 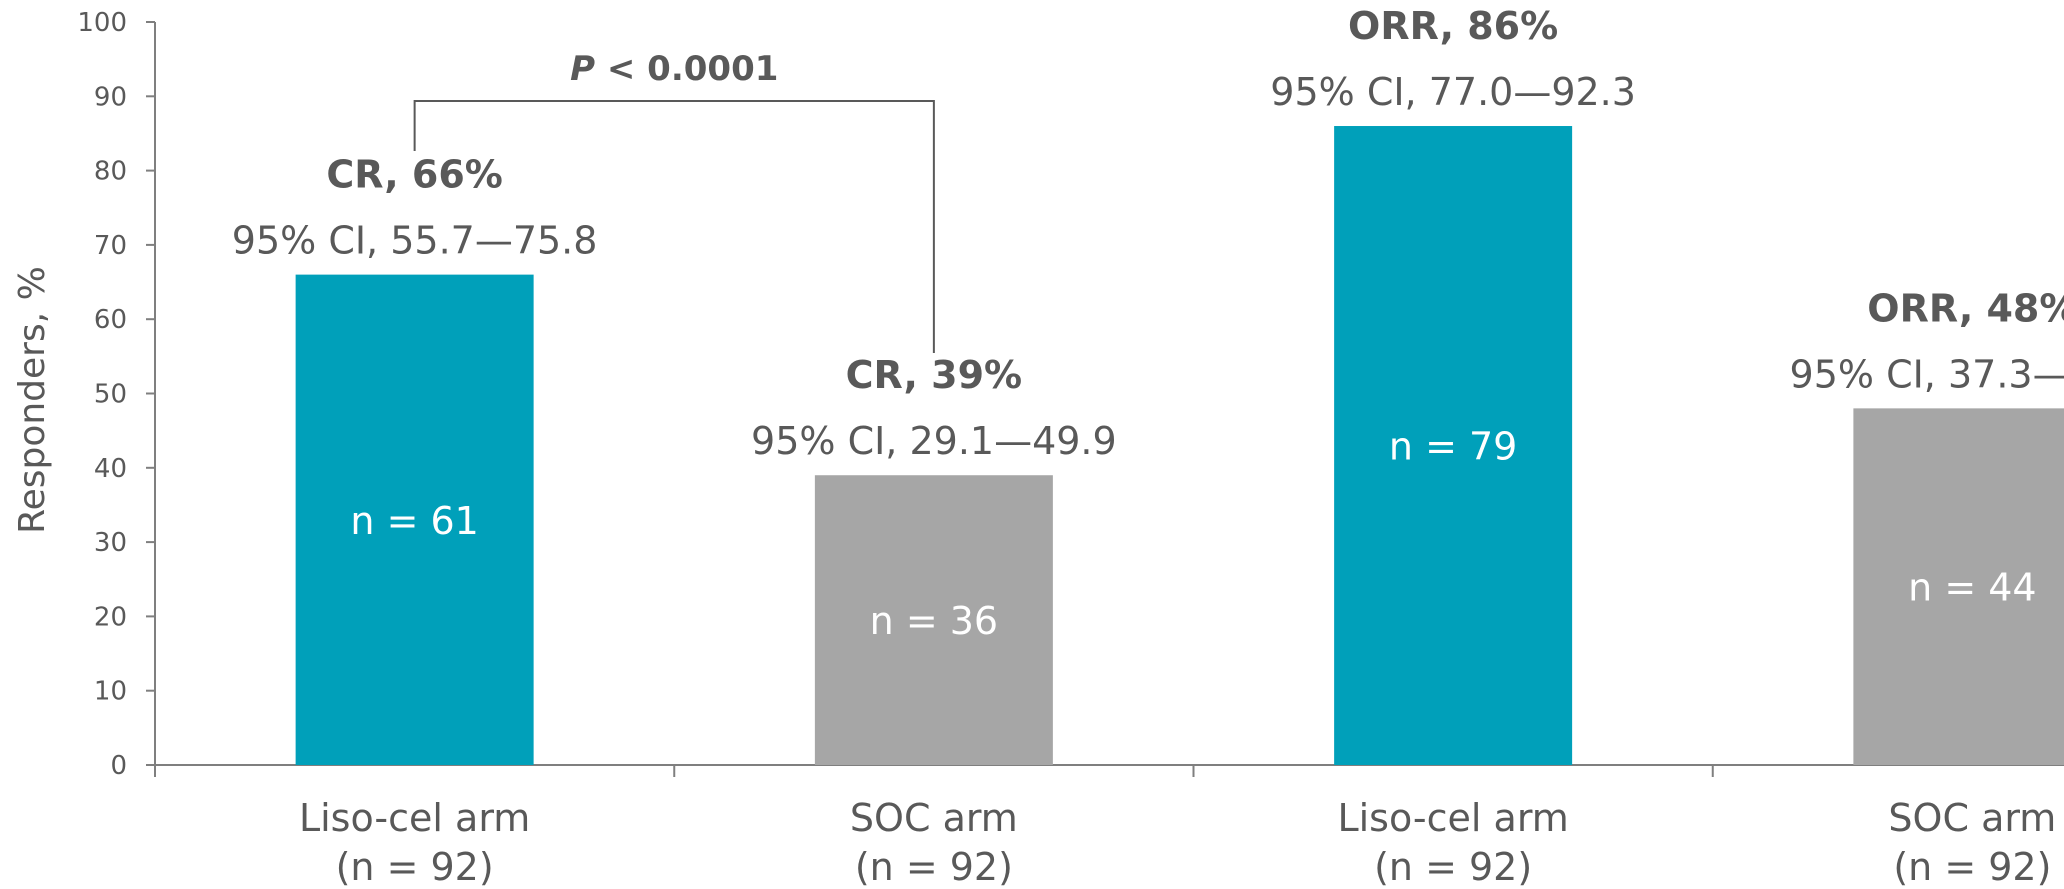 I want to click on y-tick-label: 40, so click(x=110, y=469).